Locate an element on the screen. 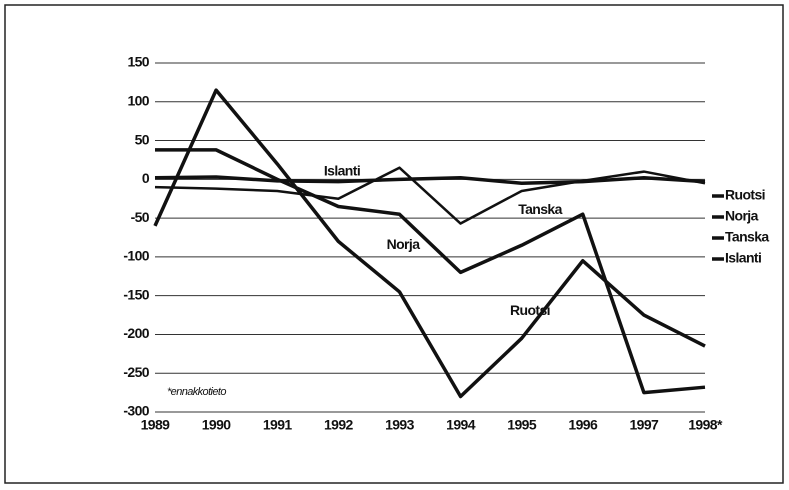  x-tick-label: 1991 is located at coordinates (278, 425).